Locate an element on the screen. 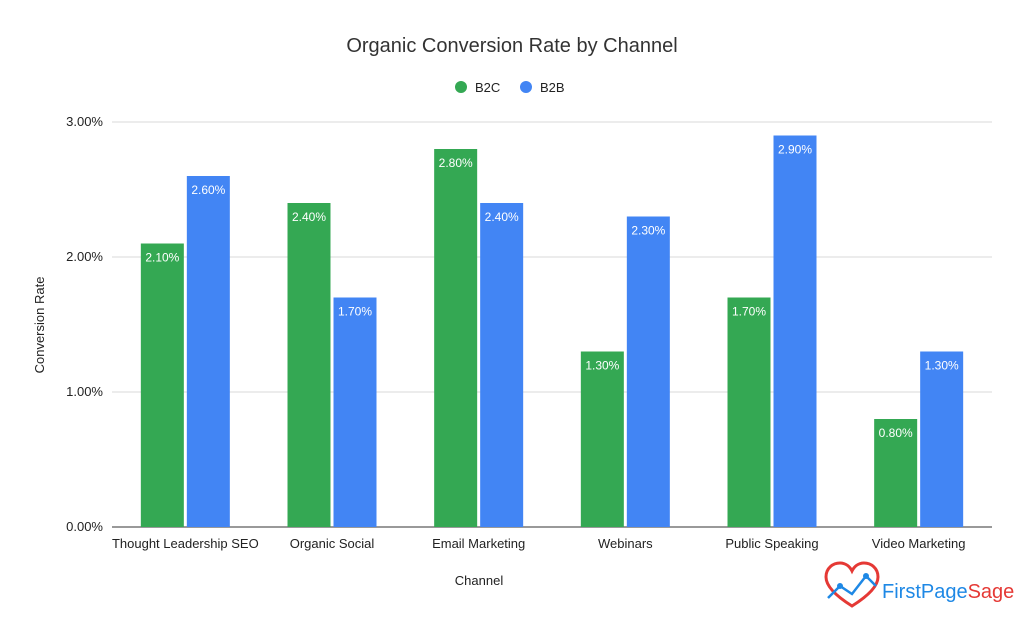 This screenshot has width=1024, height=633. x-tick-label: Thought Leadership SEO is located at coordinates (185, 543).